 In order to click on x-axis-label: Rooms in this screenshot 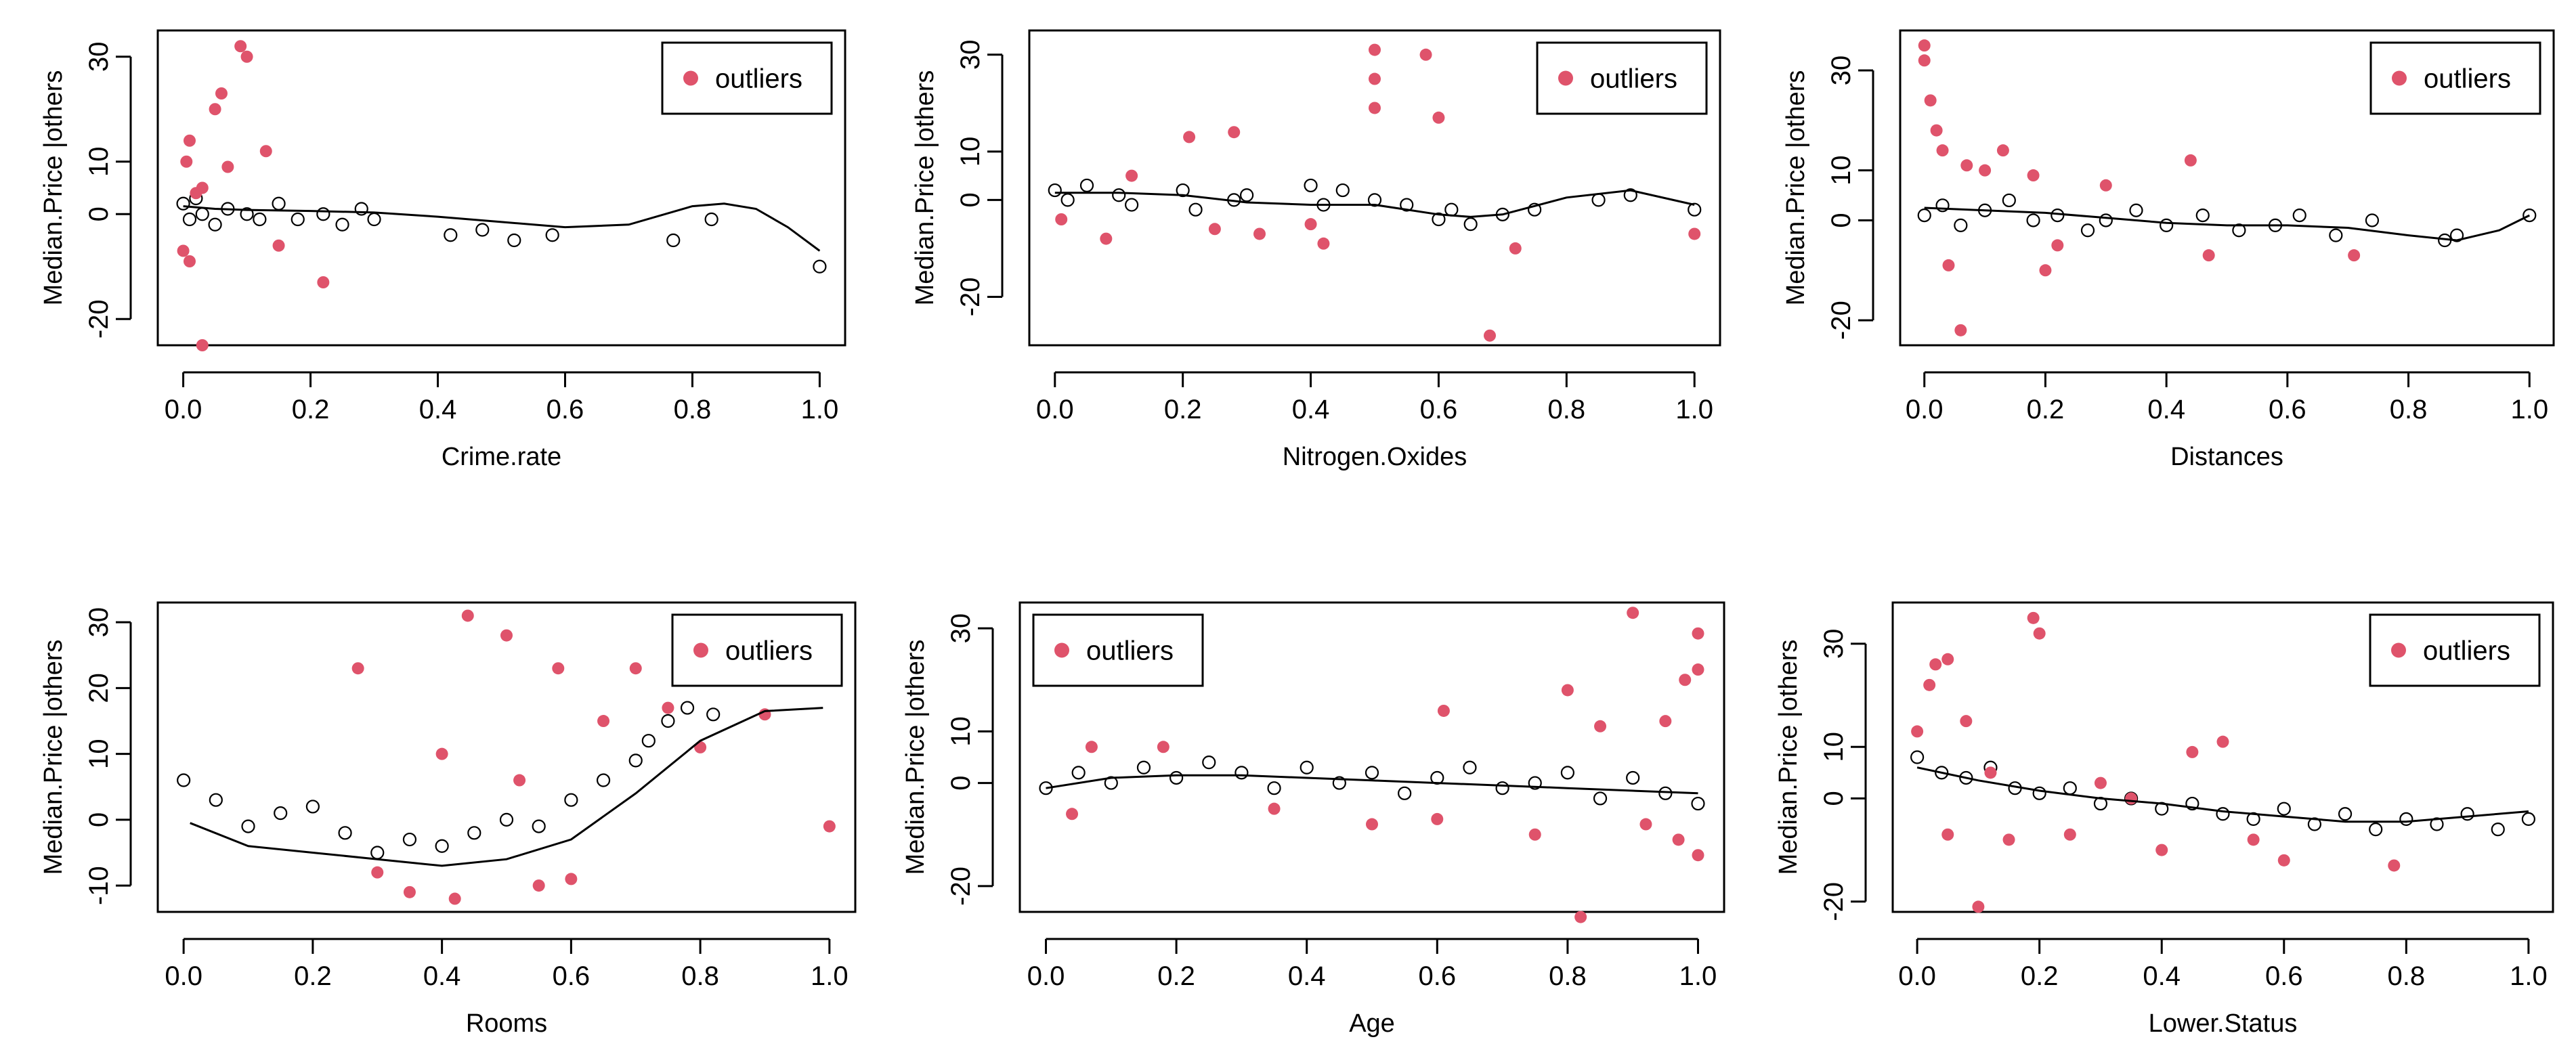, I will do `click(506, 1023)`.